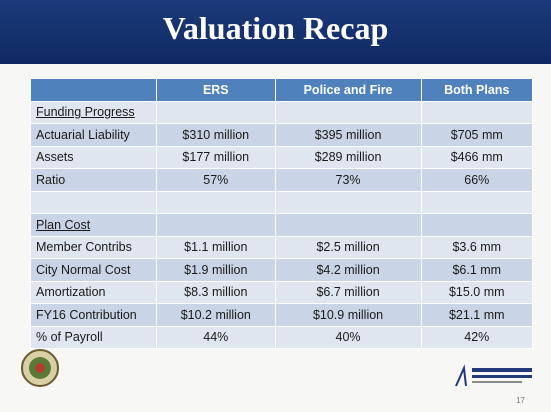 The width and height of the screenshot is (551, 412). I want to click on value-cell: 57%, so click(216, 180).